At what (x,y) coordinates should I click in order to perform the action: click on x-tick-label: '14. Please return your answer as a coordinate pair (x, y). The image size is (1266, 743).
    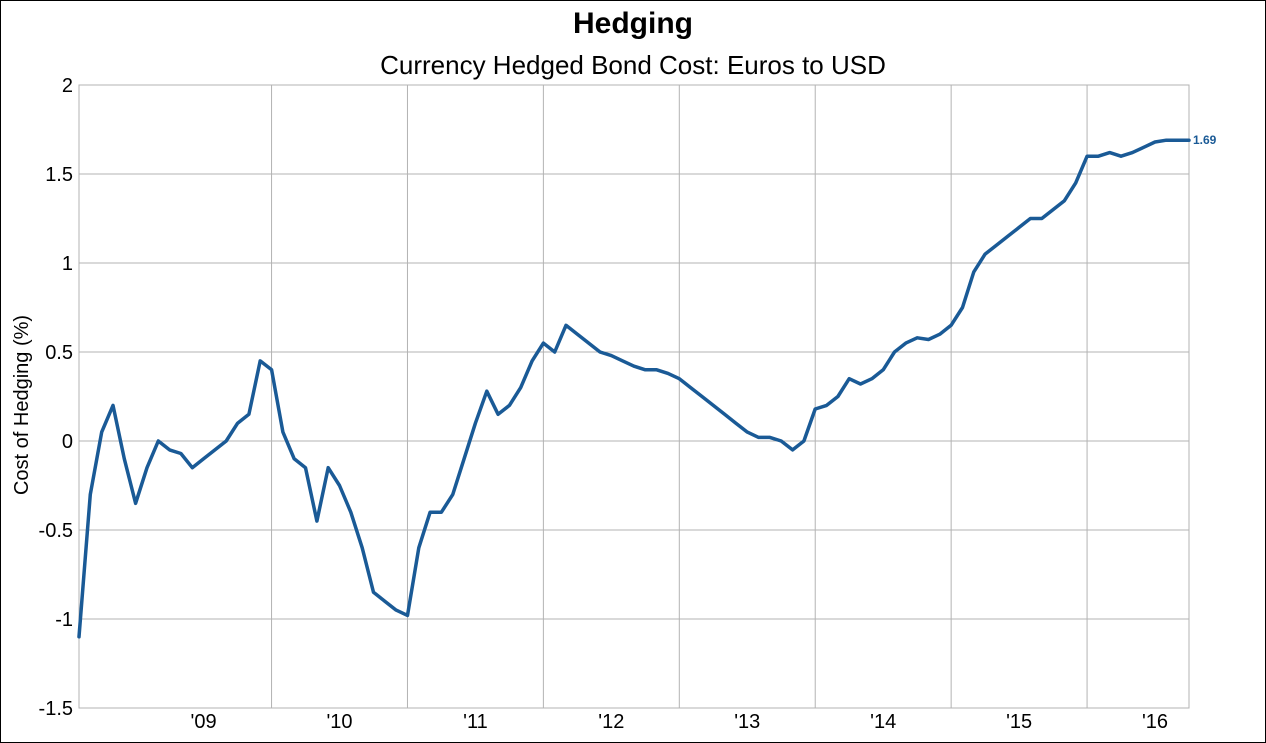
    Looking at the image, I should click on (883, 722).